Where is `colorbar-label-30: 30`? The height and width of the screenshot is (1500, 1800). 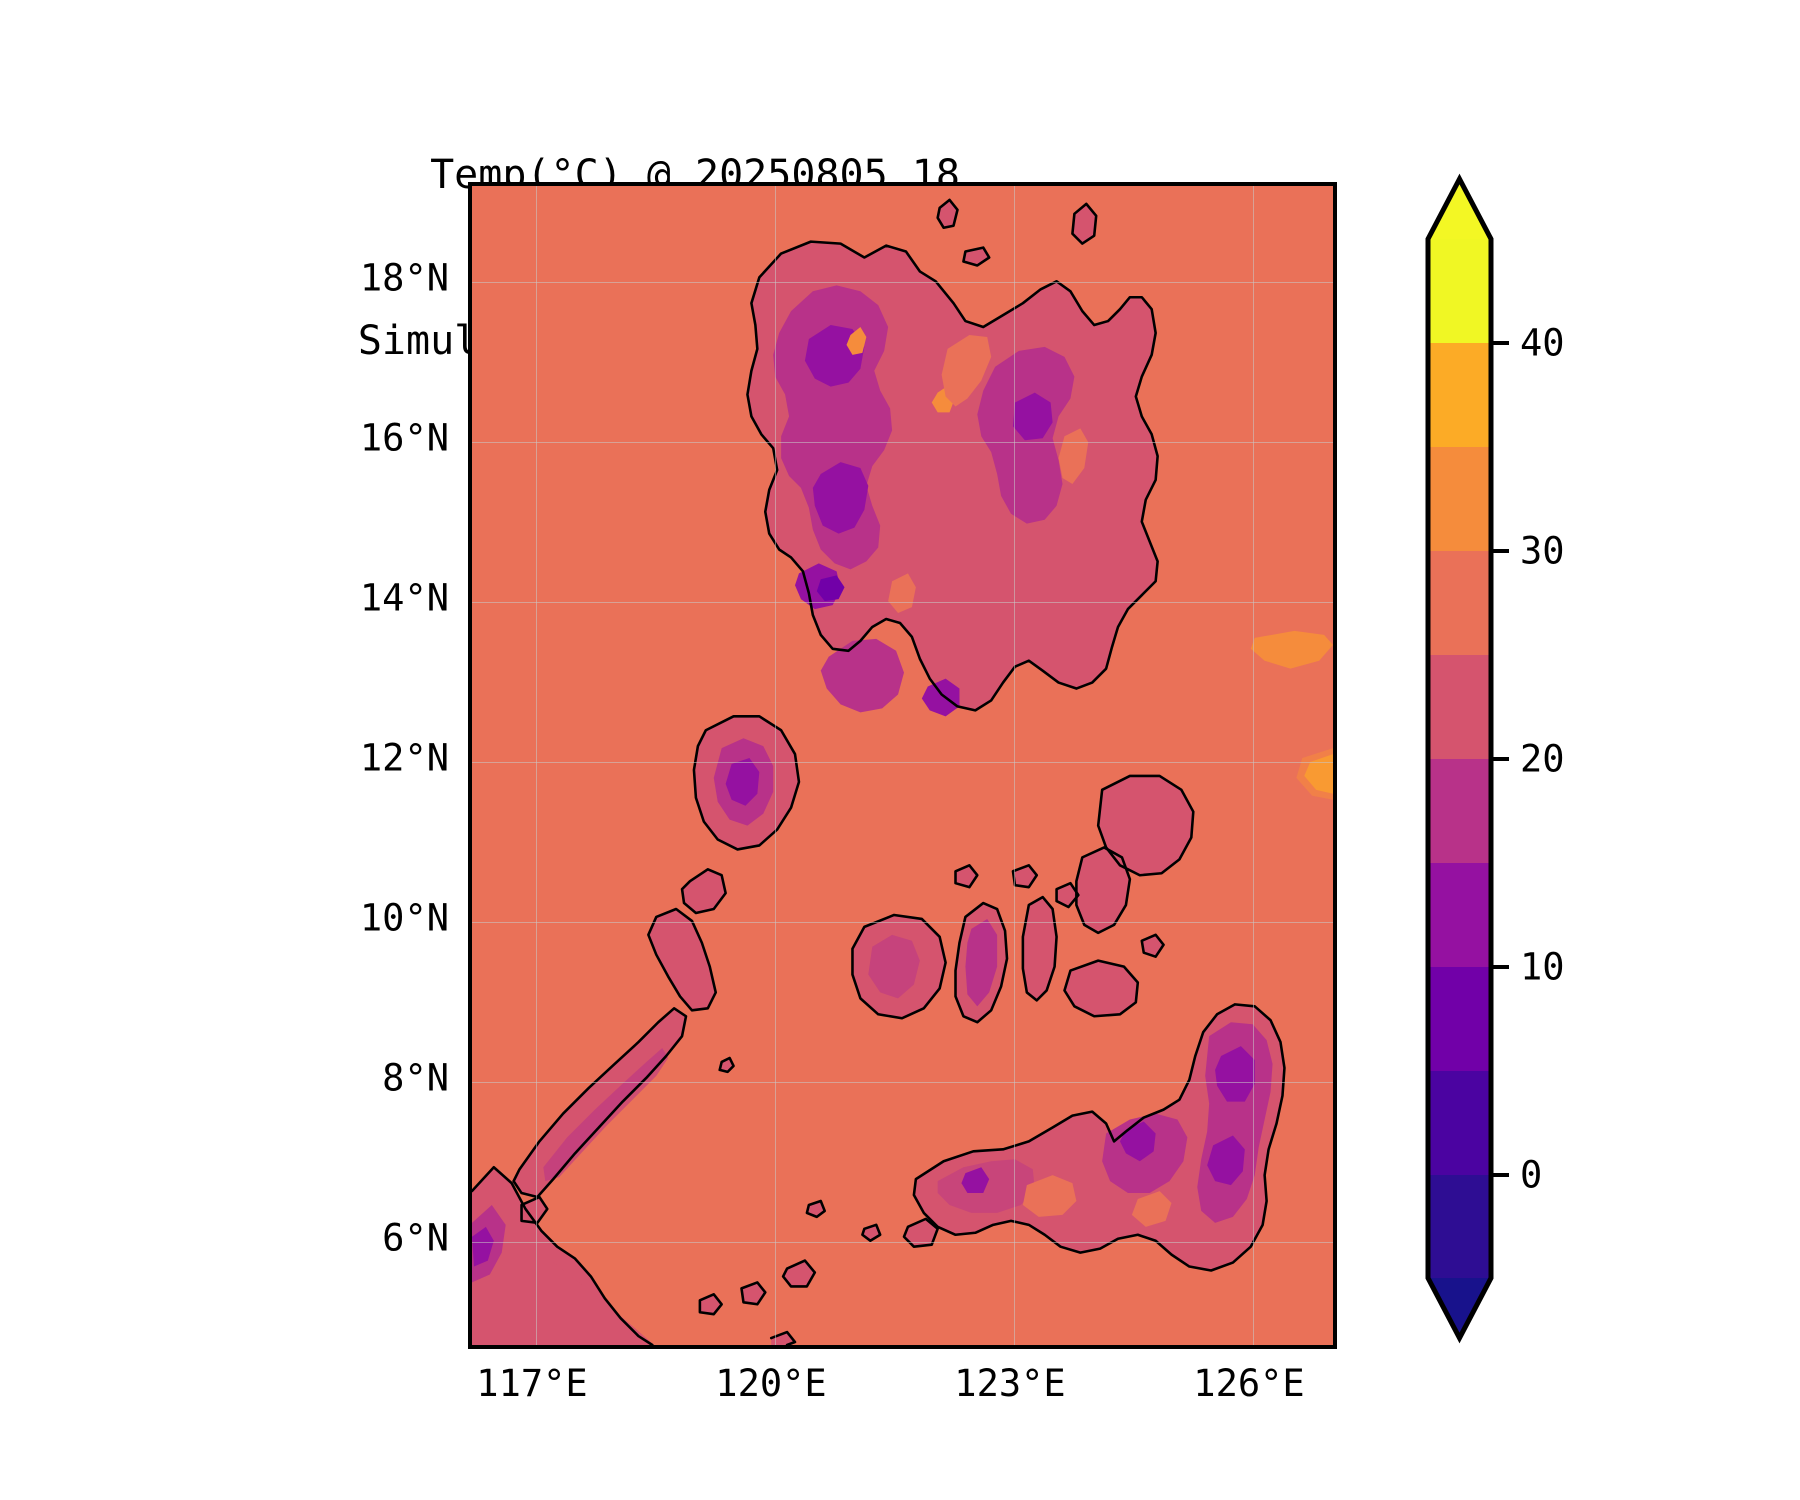
colorbar-label-30: 30 is located at coordinates (1542, 551).